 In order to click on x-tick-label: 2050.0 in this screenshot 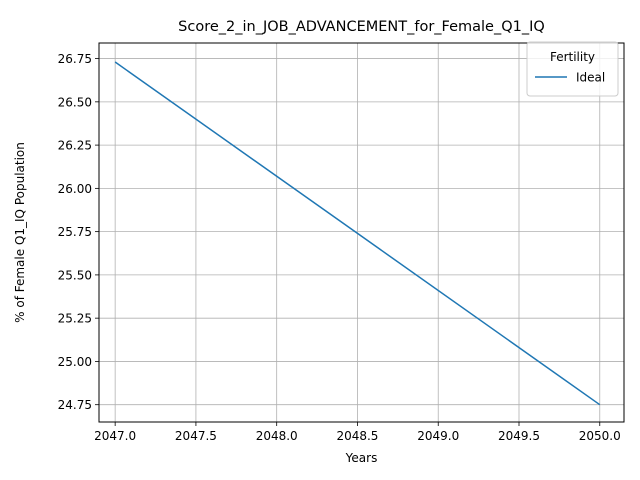, I will do `click(600, 436)`.